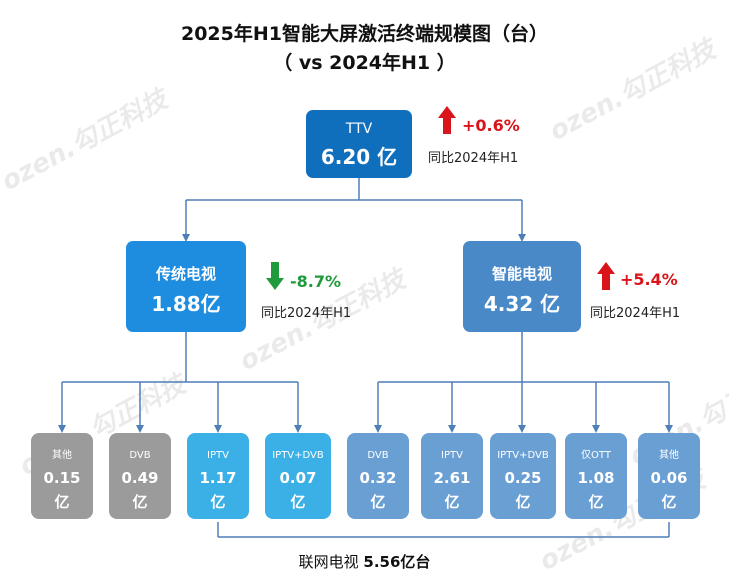 This screenshot has width=729, height=580. I want to click on leaf-value: 0.07, so click(298, 478).